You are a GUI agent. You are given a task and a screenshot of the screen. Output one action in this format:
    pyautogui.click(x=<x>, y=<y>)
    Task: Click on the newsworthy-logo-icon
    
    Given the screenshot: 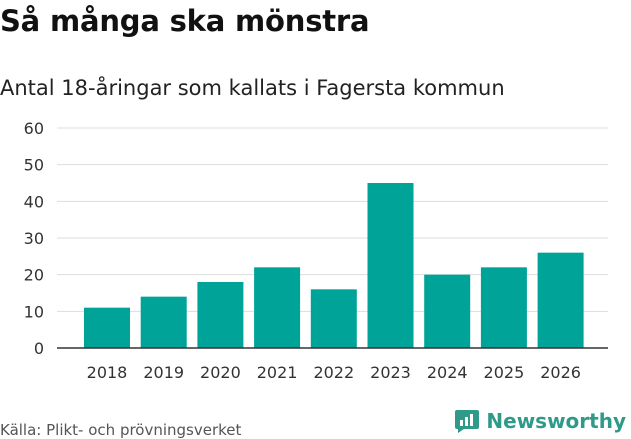 What is the action you would take?
    pyautogui.click(x=467, y=421)
    